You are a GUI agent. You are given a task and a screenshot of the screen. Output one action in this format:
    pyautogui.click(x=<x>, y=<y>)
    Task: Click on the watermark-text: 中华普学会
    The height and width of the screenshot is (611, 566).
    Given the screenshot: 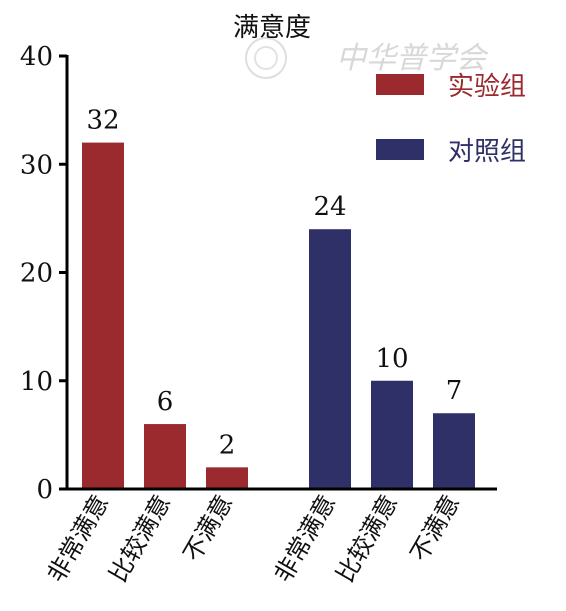 What is the action you would take?
    pyautogui.click(x=412, y=58)
    